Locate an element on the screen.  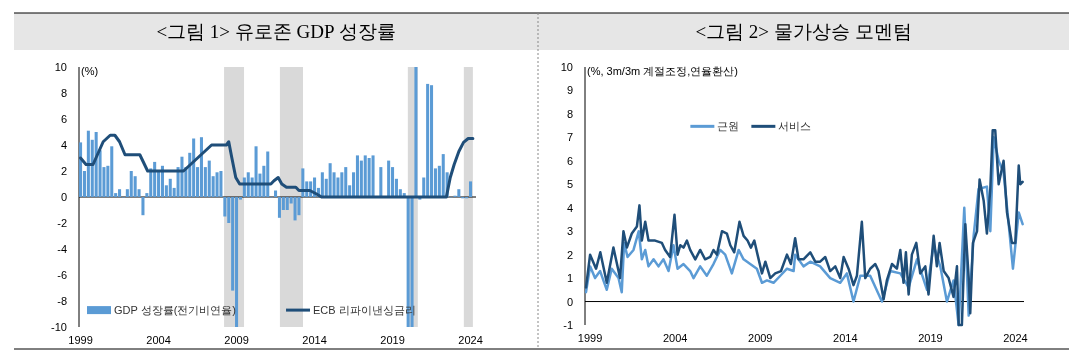
y-axis-title: (%) is located at coordinates (90, 71).